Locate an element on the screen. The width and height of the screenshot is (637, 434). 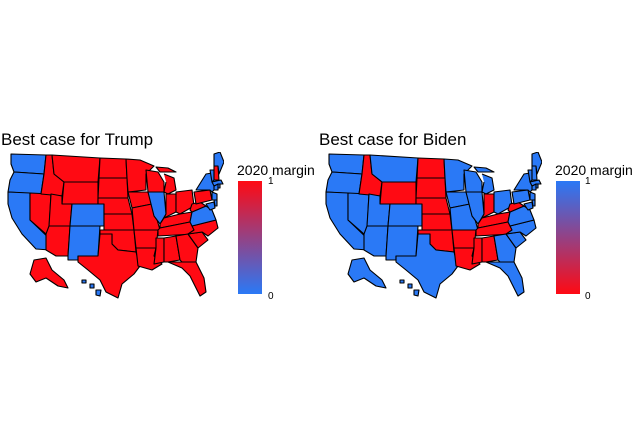
us-map-trump is located at coordinates (115, 225).